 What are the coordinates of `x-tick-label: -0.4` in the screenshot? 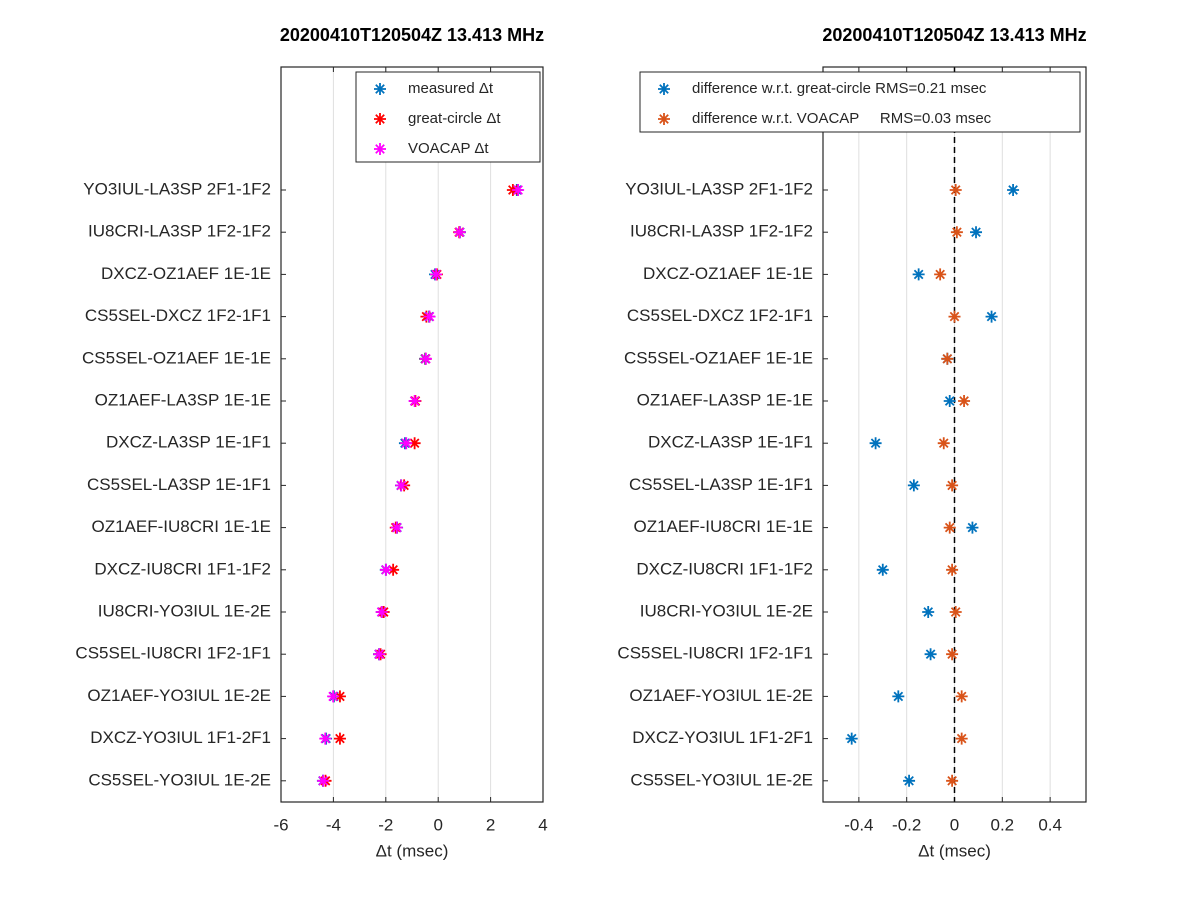 It's located at (858, 824).